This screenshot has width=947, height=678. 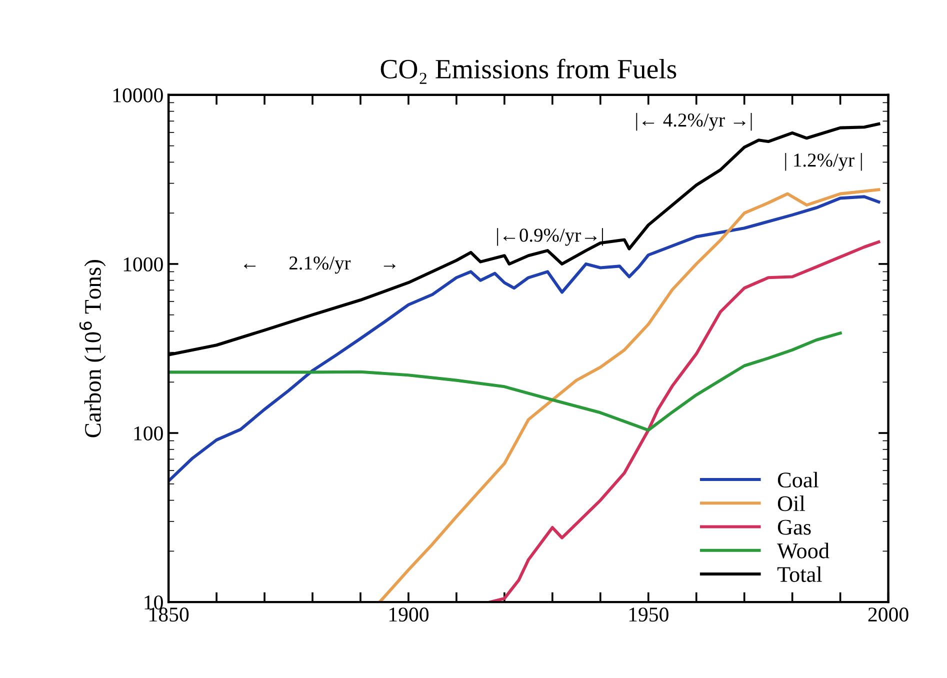 I want to click on y-tick-label: 10, so click(x=153, y=602).